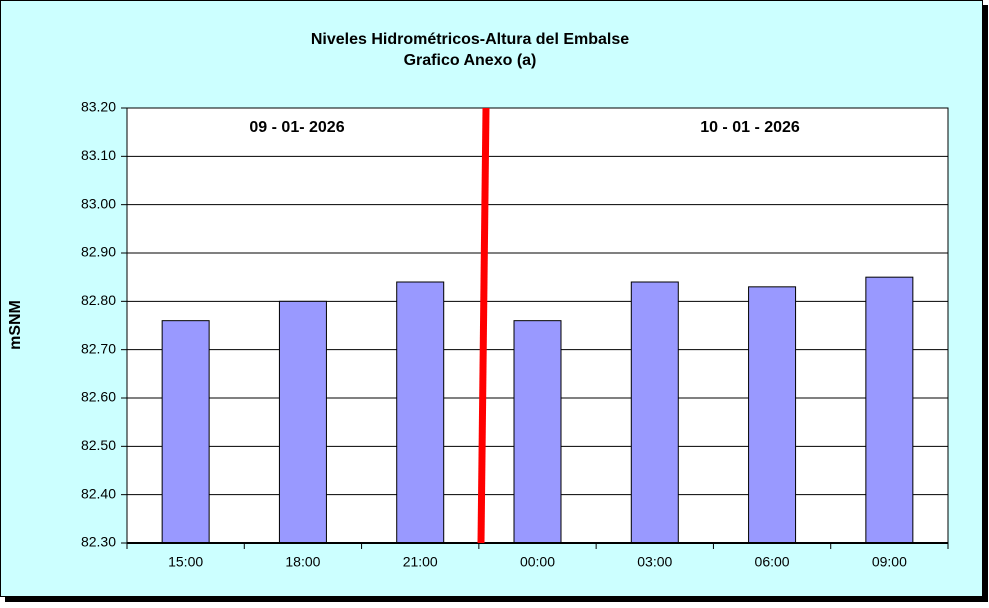 This screenshot has width=989, height=608. What do you see at coordinates (296, 127) in the screenshot?
I see `annotation: 09 - 01- 2026` at bounding box center [296, 127].